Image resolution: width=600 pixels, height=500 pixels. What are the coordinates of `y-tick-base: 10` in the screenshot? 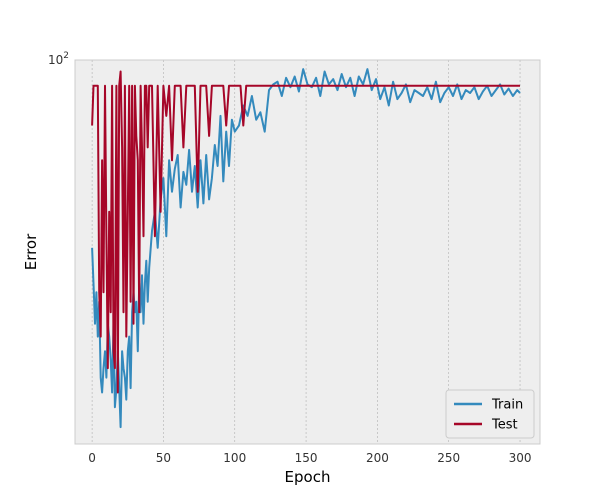 It's located at (55, 60).